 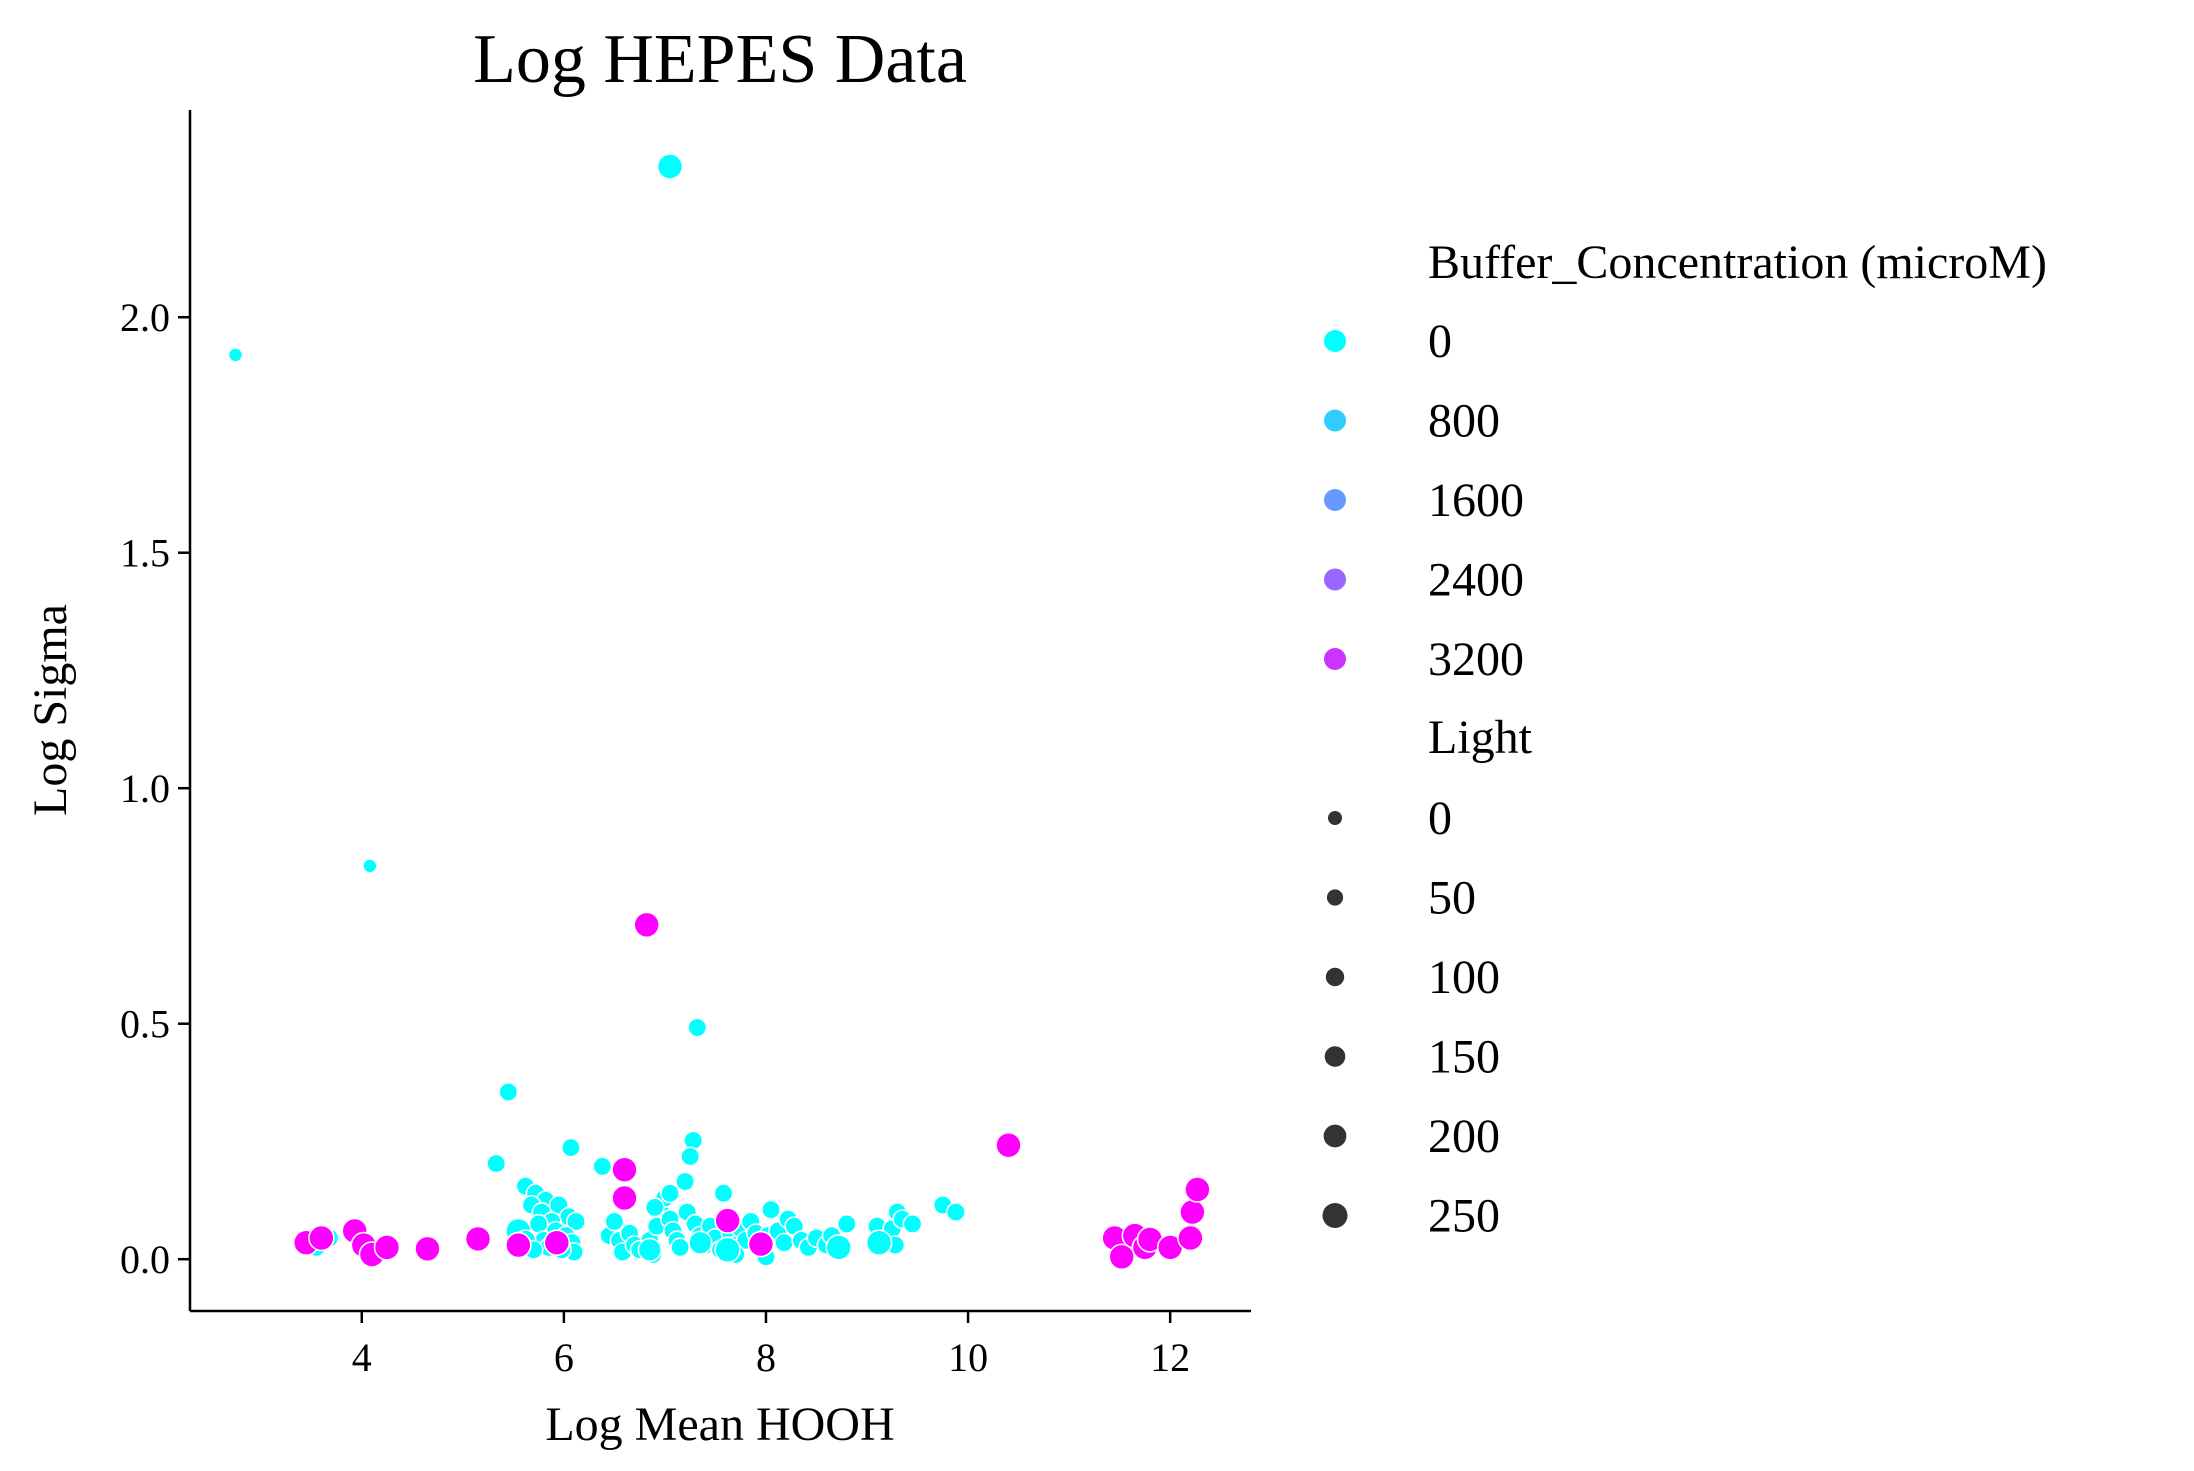 I want to click on y-axis-label: Log Sigma, so click(x=50, y=710).